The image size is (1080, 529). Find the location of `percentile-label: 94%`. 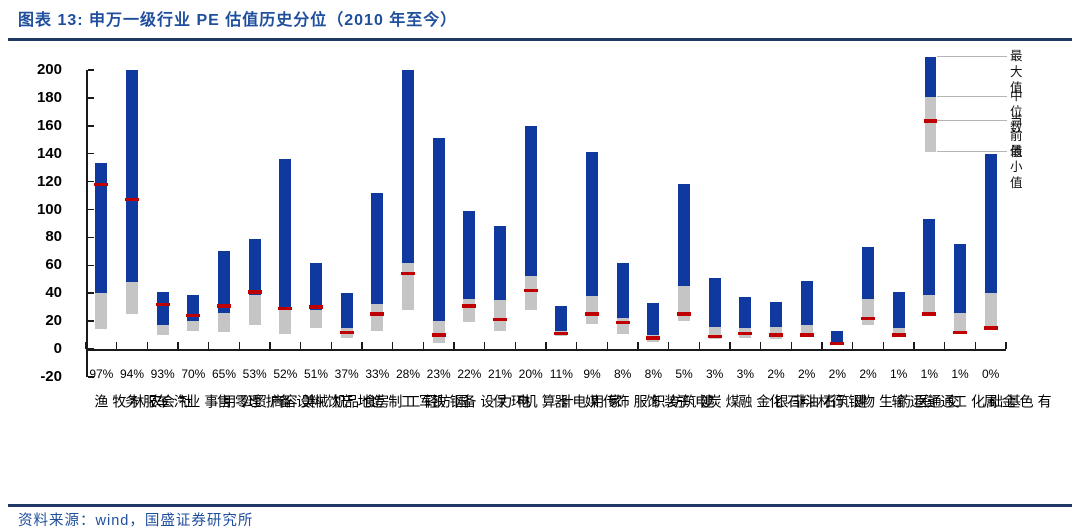

percentile-label: 94% is located at coordinates (132, 374).